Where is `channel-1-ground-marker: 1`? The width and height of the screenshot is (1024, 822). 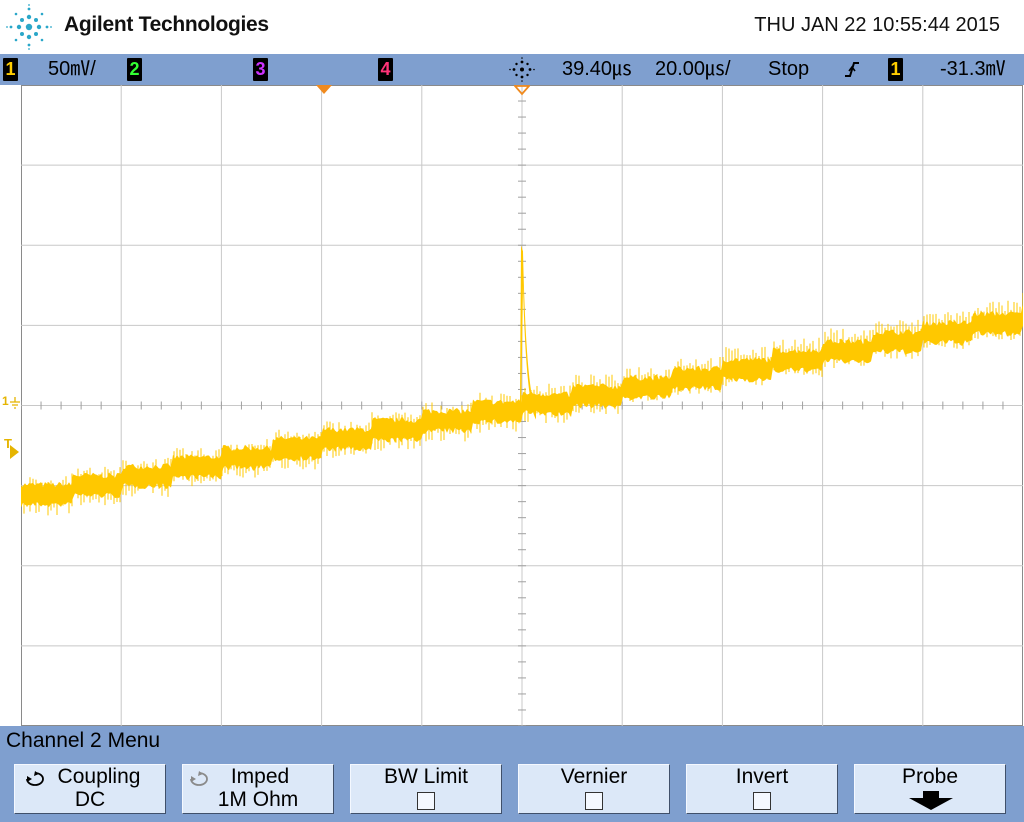
channel-1-ground-marker: 1 is located at coordinates (11, 405).